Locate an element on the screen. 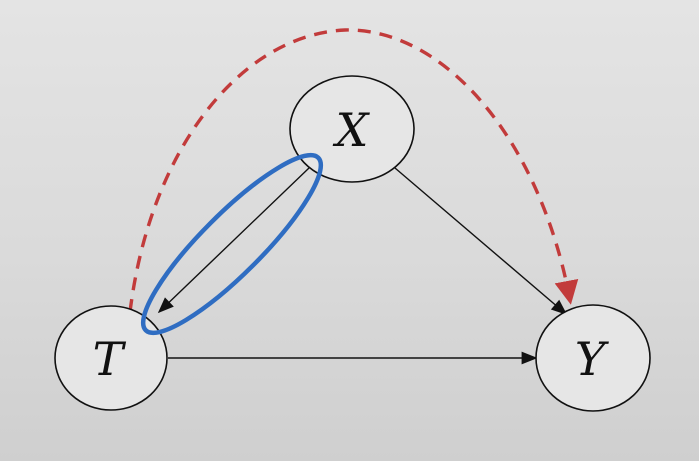 The height and width of the screenshot is (461, 699). node-y: Y is located at coordinates (593, 358).